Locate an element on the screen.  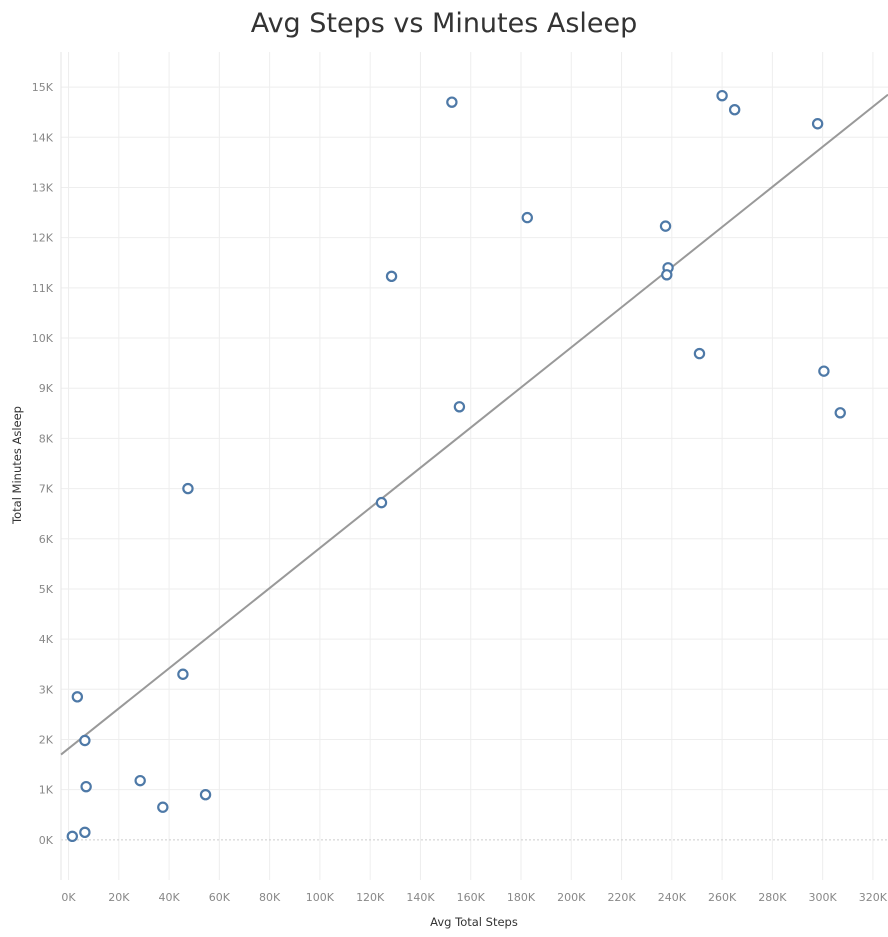
x-tick-label: 160K is located at coordinates (471, 897).